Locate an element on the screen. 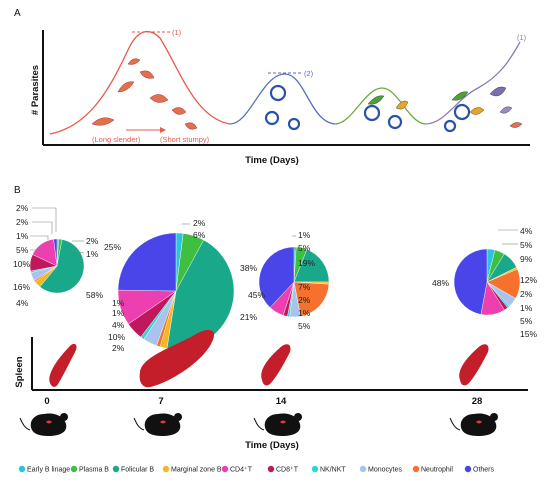 The height and width of the screenshot is (483, 550). pie-0-label-6: 4% is located at coordinates (22, 303).